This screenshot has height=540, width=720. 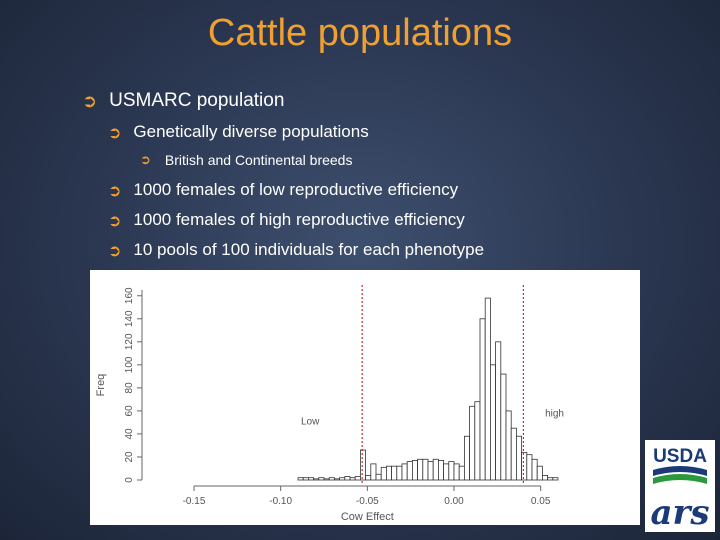 I want to click on usda-ars-logo: USDA ars, so click(x=680, y=486).